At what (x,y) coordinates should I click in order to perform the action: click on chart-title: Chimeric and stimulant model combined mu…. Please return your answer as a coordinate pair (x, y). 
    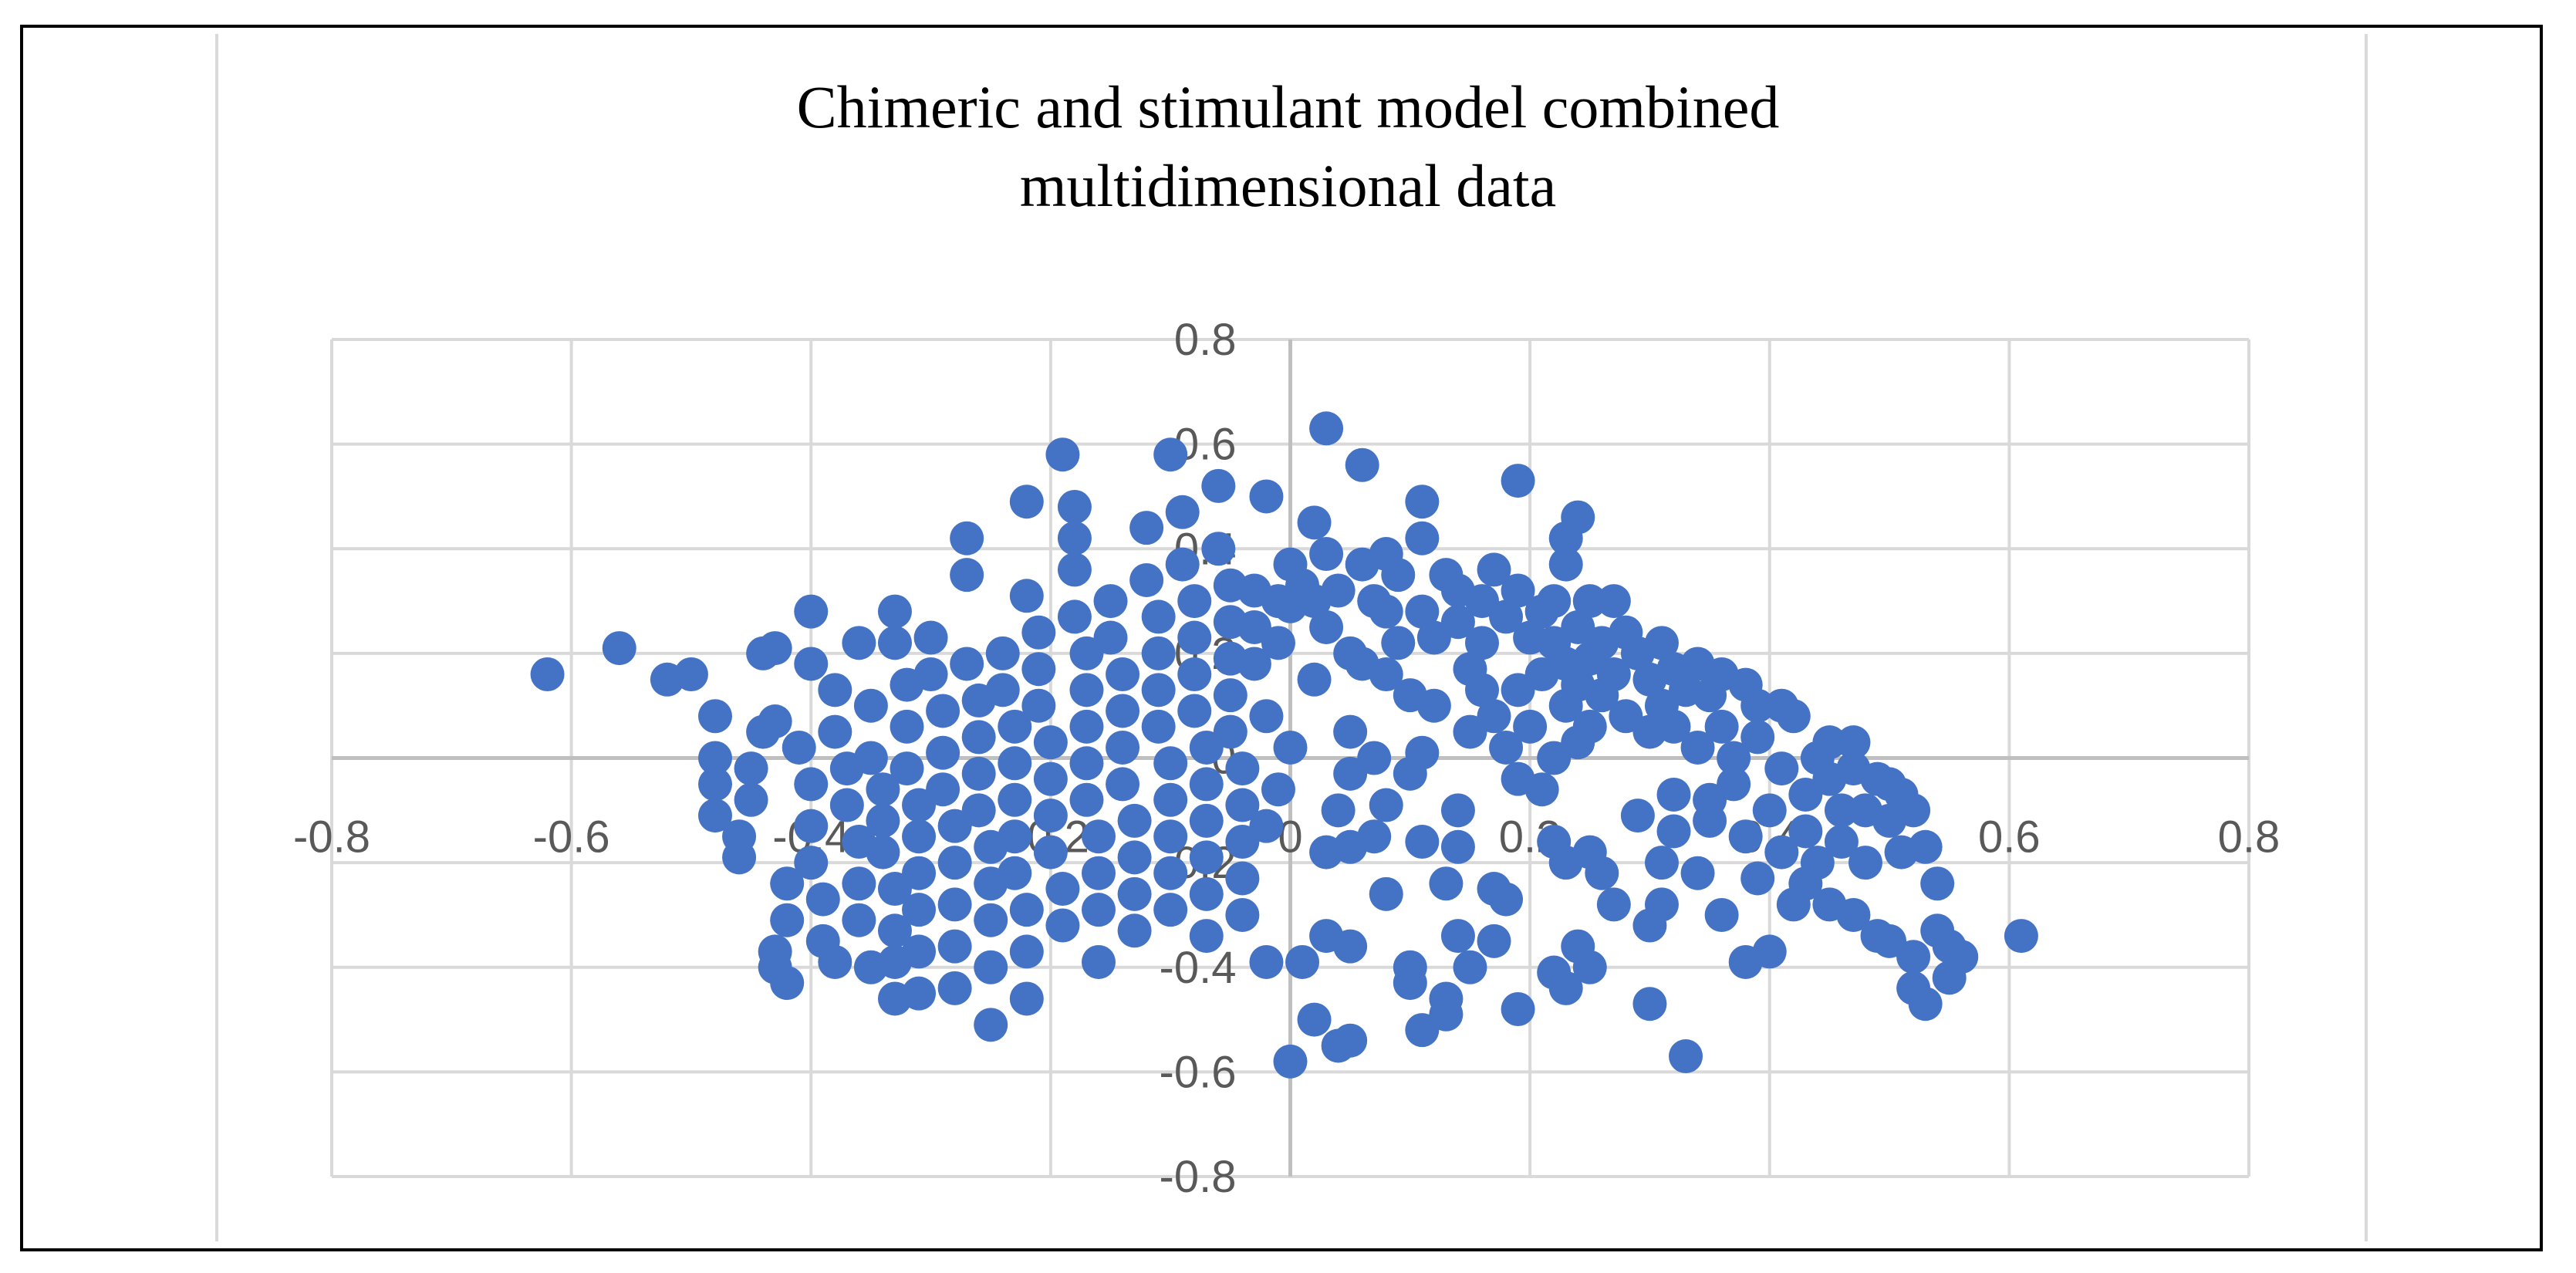
    Looking at the image, I should click on (1288, 146).